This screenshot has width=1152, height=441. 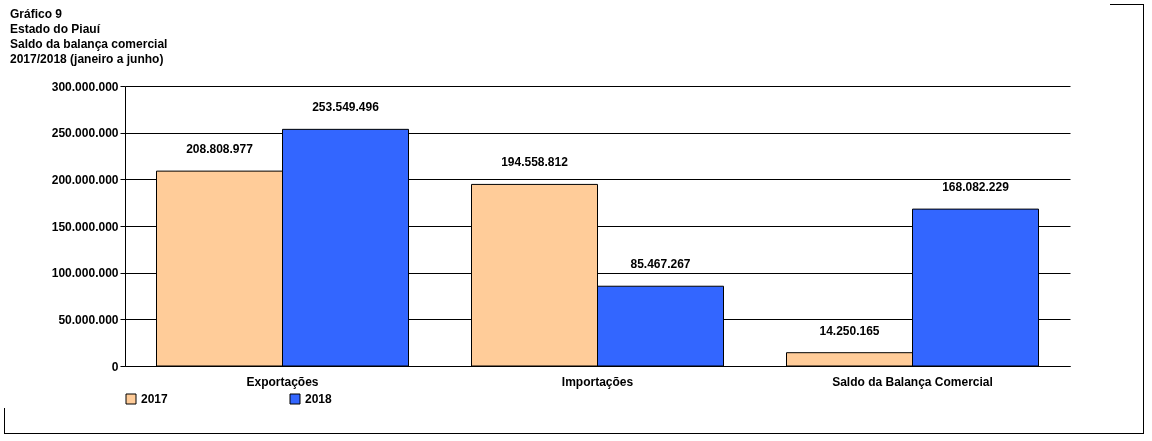 I want to click on y-tick-label: 150.000.000, so click(x=85, y=226).